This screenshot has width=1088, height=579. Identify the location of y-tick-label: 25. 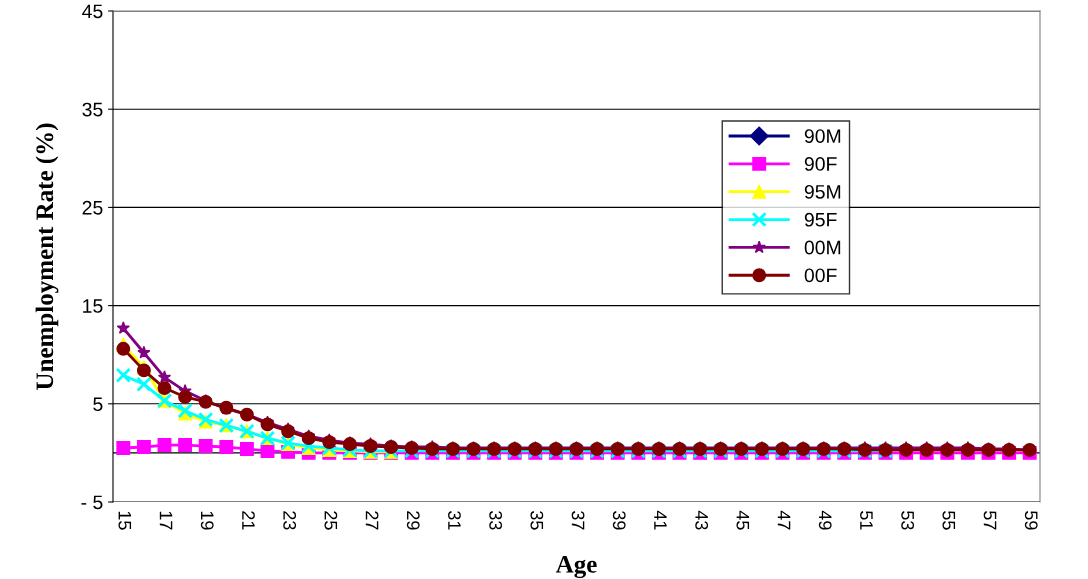
(92, 207).